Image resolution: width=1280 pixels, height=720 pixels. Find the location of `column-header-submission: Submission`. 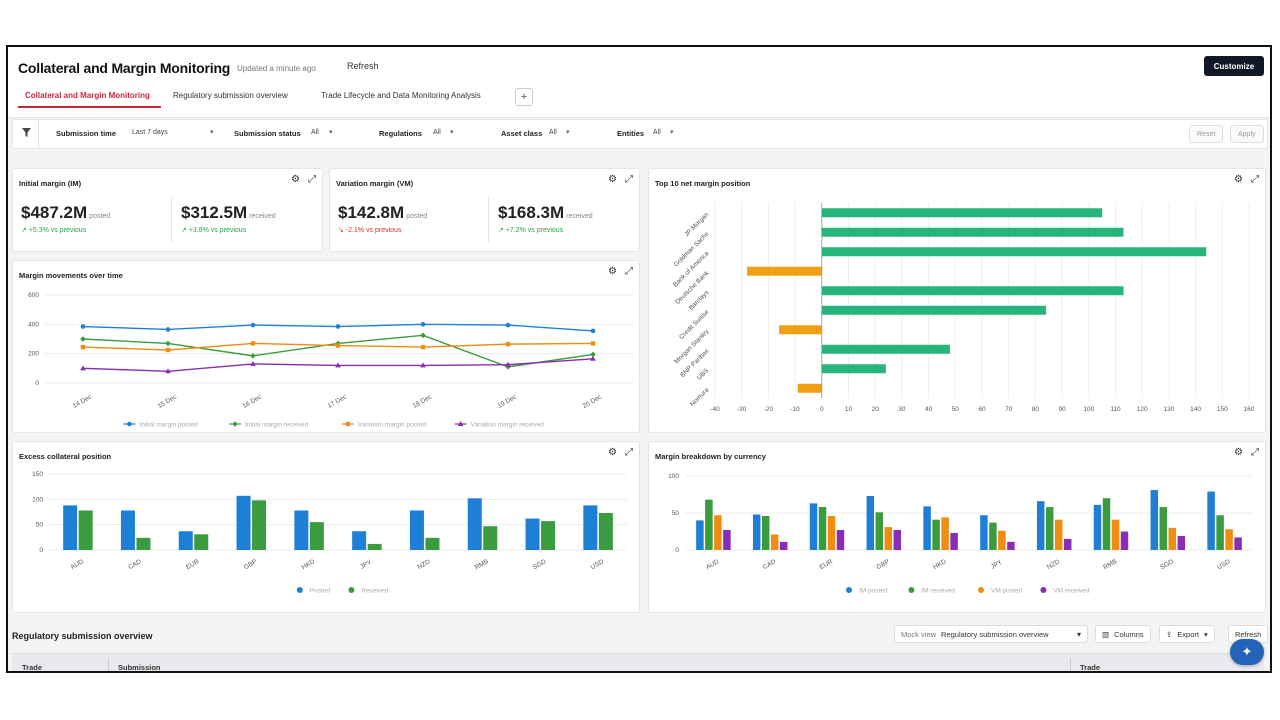

column-header-submission: Submission is located at coordinates (139, 667).